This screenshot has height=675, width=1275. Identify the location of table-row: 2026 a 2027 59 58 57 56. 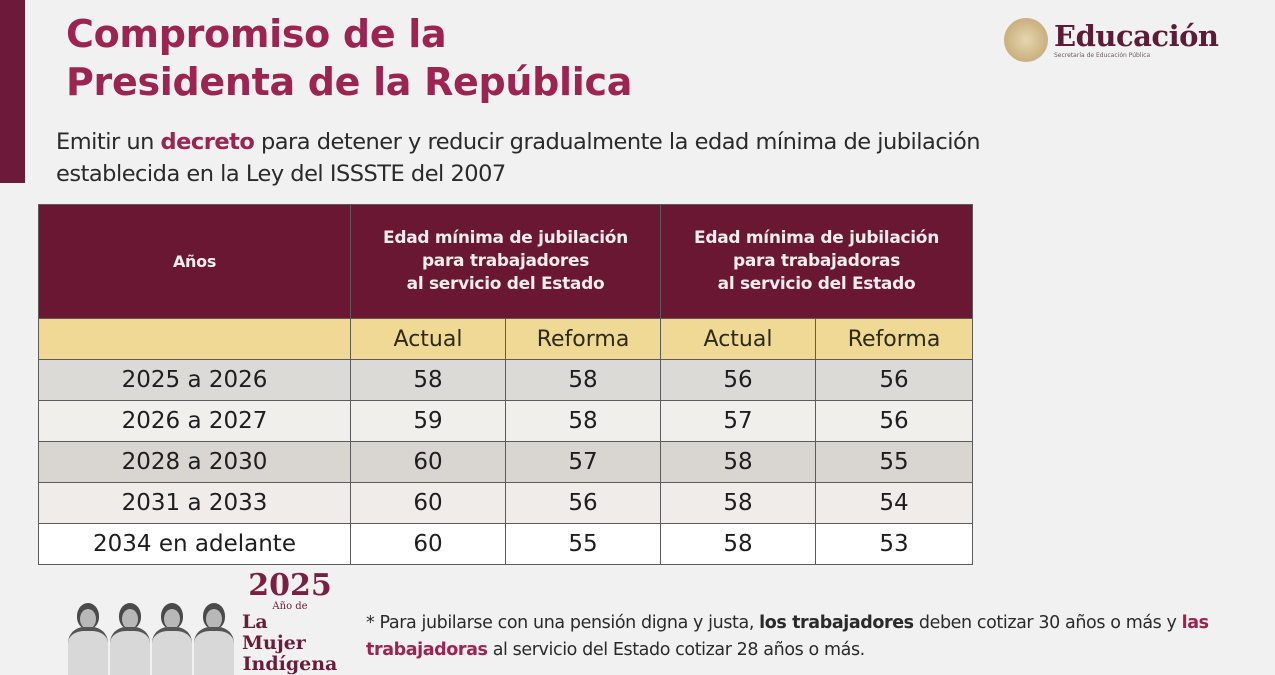
(506, 421).